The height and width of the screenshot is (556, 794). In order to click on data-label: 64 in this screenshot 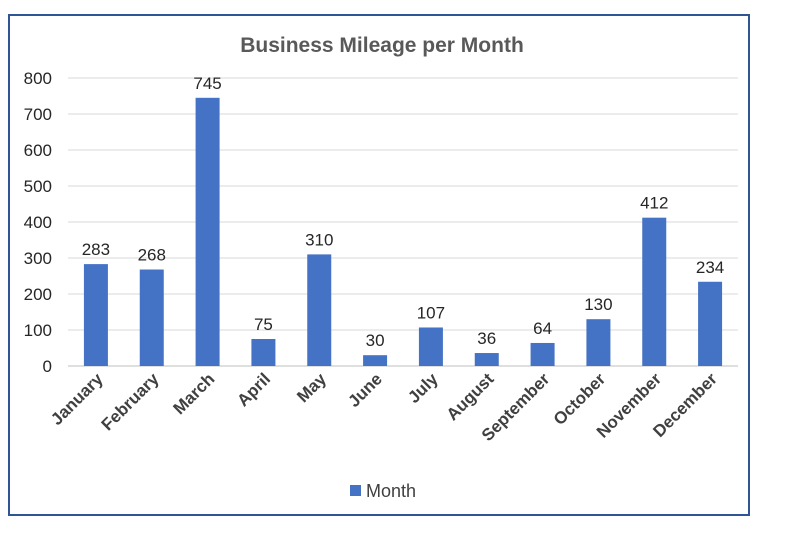, I will do `click(542, 328)`.